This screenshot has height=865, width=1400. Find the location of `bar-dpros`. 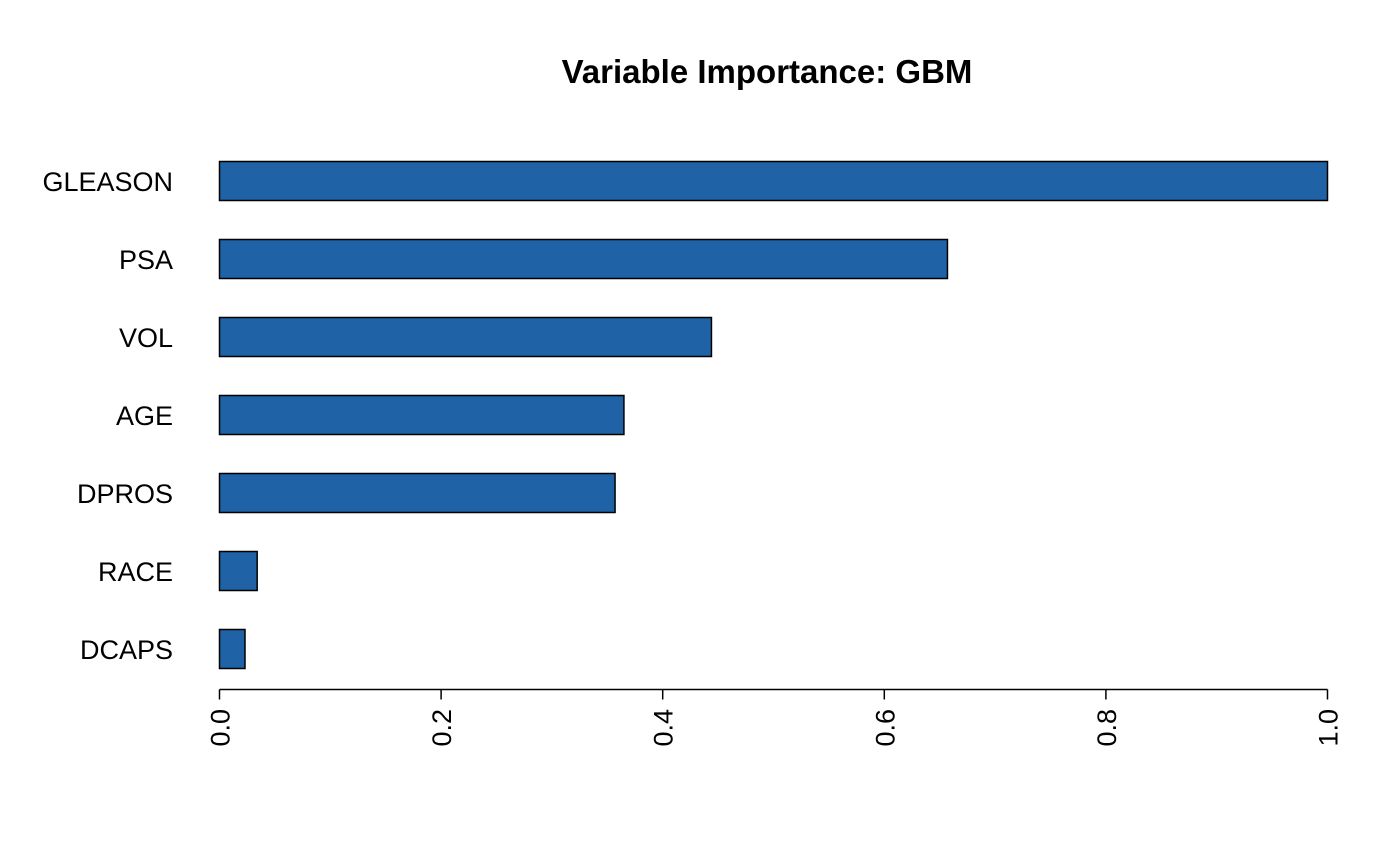

bar-dpros is located at coordinates (417, 493).